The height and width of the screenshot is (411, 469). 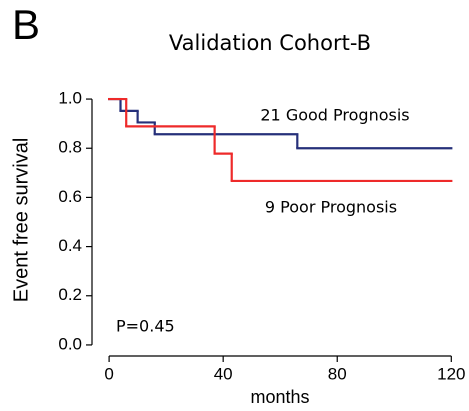 I want to click on y-tick-label: 0.8, so click(x=70, y=147).